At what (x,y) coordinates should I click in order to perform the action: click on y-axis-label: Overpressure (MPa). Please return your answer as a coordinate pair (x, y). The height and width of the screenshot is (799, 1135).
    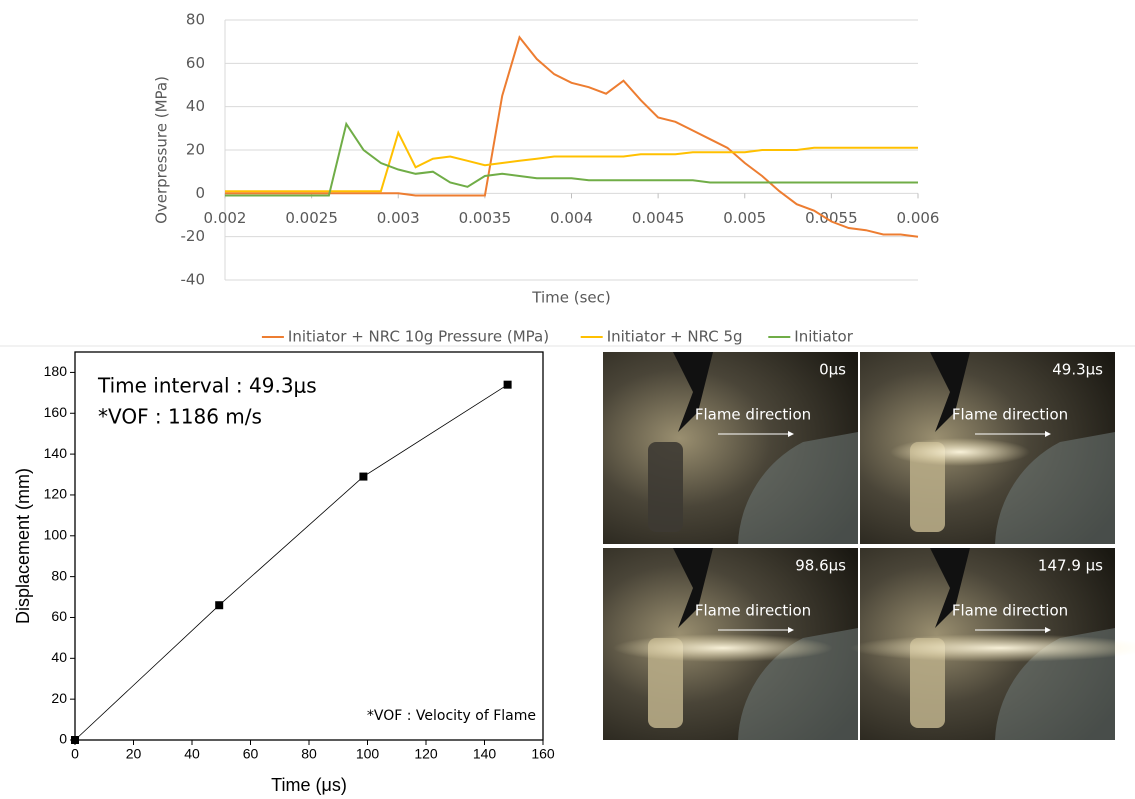
    Looking at the image, I should click on (162, 150).